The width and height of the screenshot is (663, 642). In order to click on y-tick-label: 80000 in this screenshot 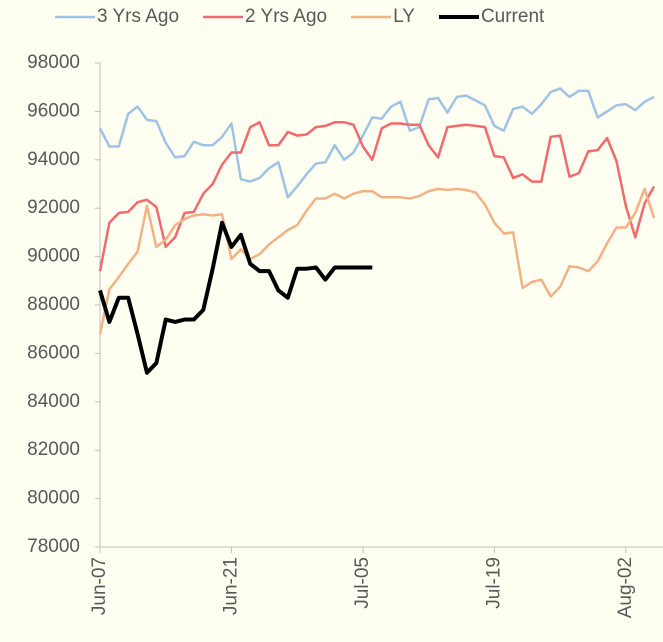, I will do `click(53, 498)`.